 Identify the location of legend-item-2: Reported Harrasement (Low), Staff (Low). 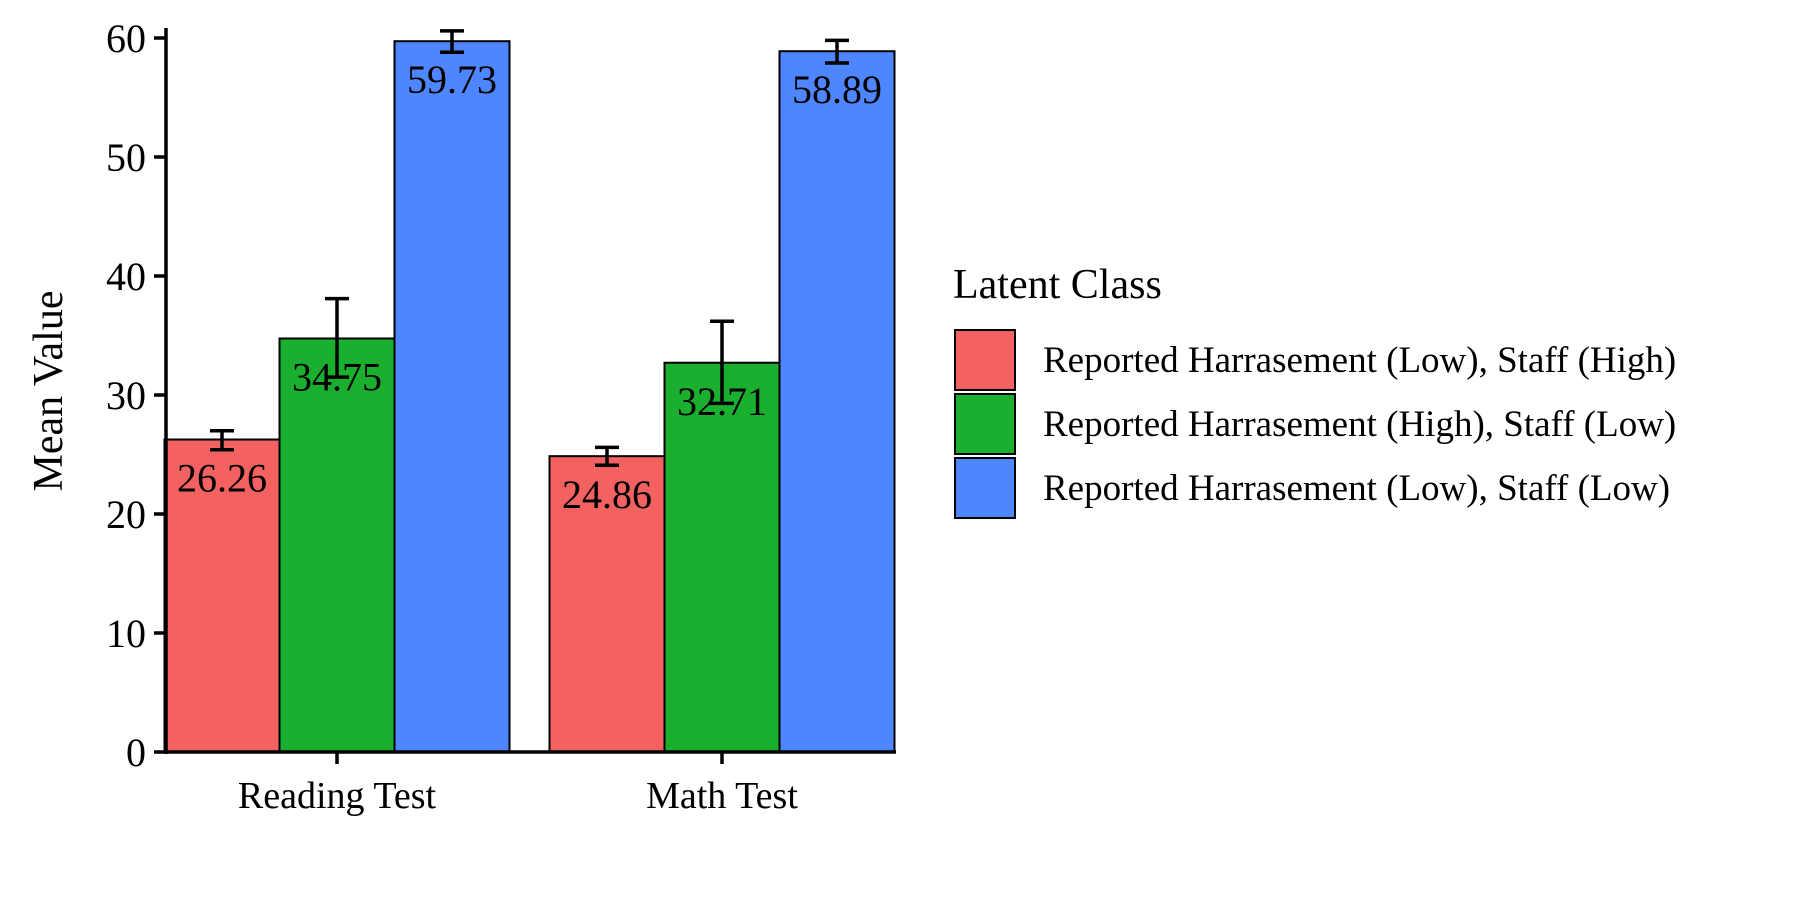
(1312, 488).